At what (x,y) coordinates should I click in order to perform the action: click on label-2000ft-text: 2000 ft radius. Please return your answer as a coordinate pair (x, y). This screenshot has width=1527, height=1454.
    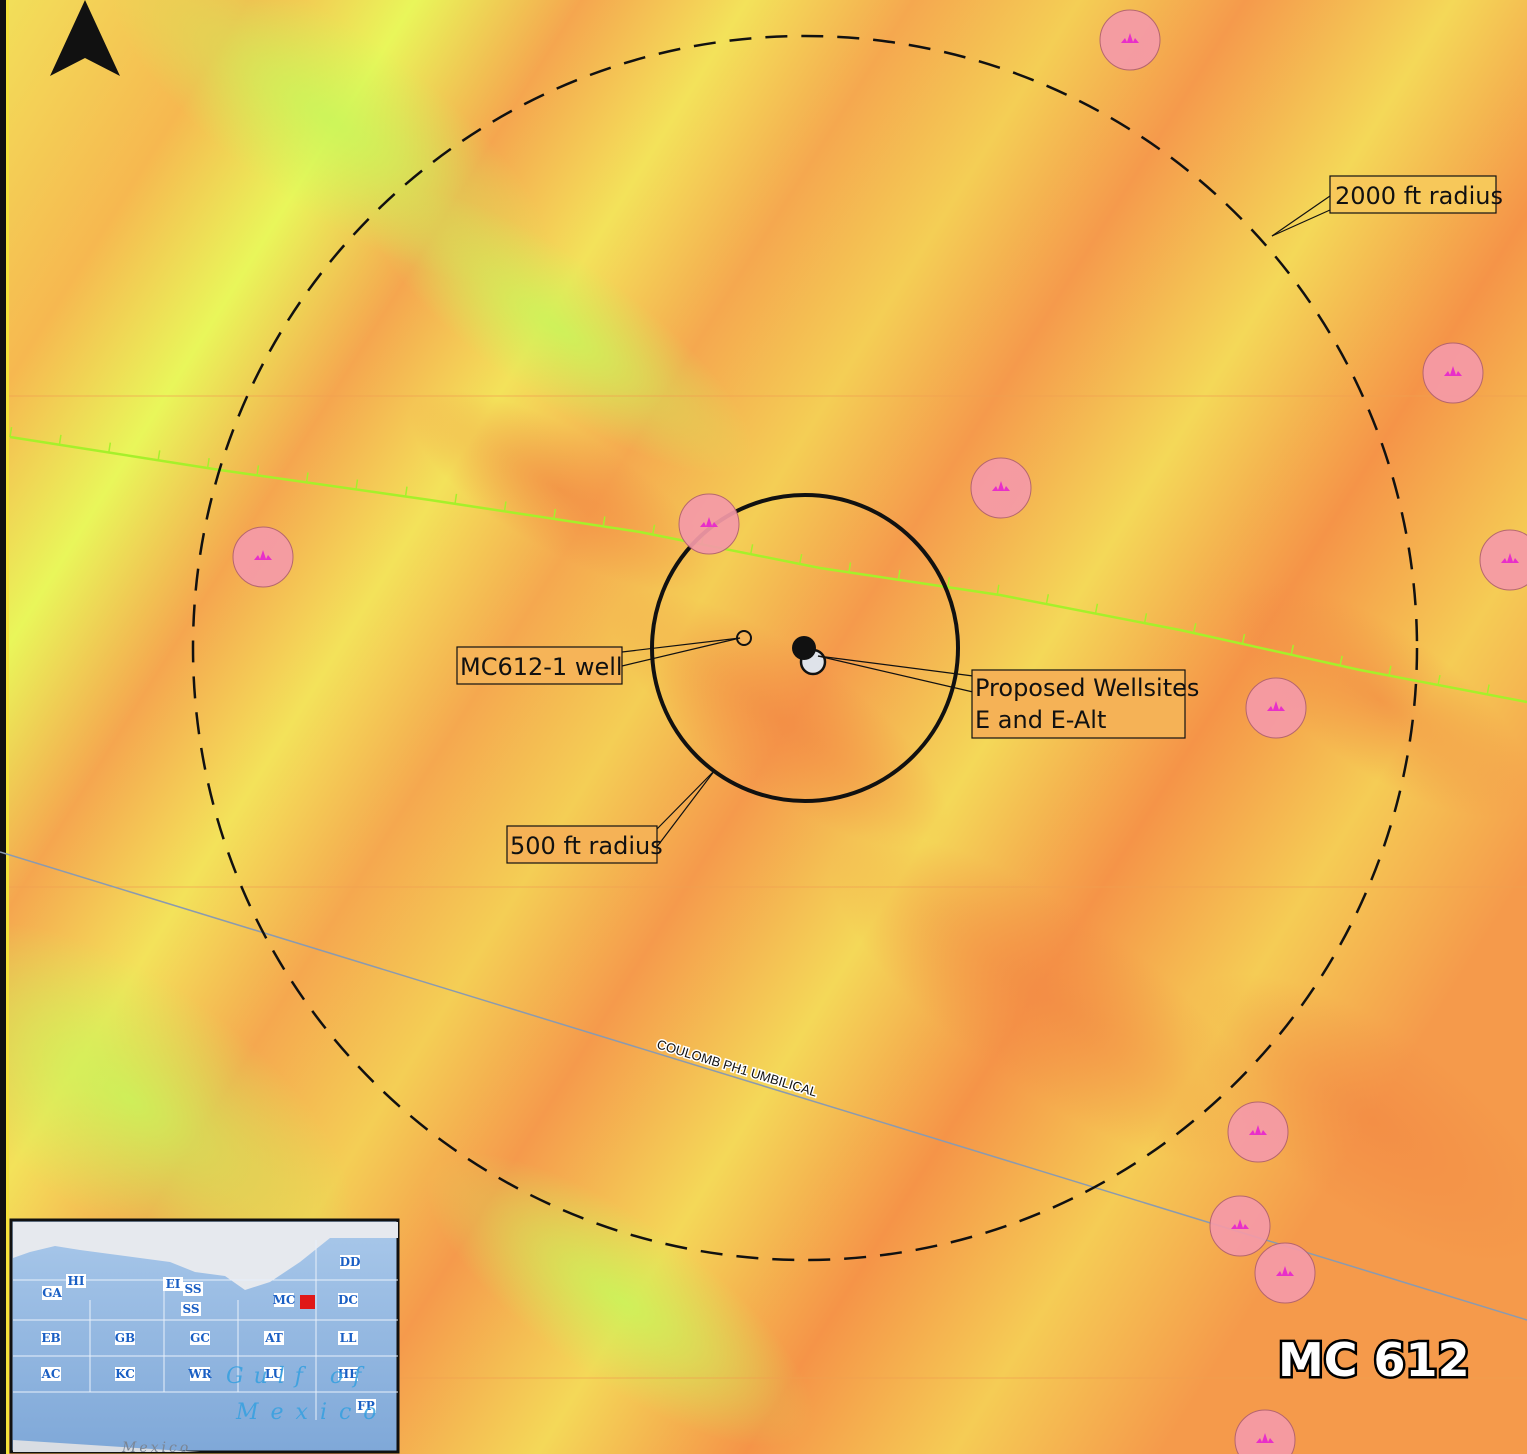
    Looking at the image, I should click on (1419, 196).